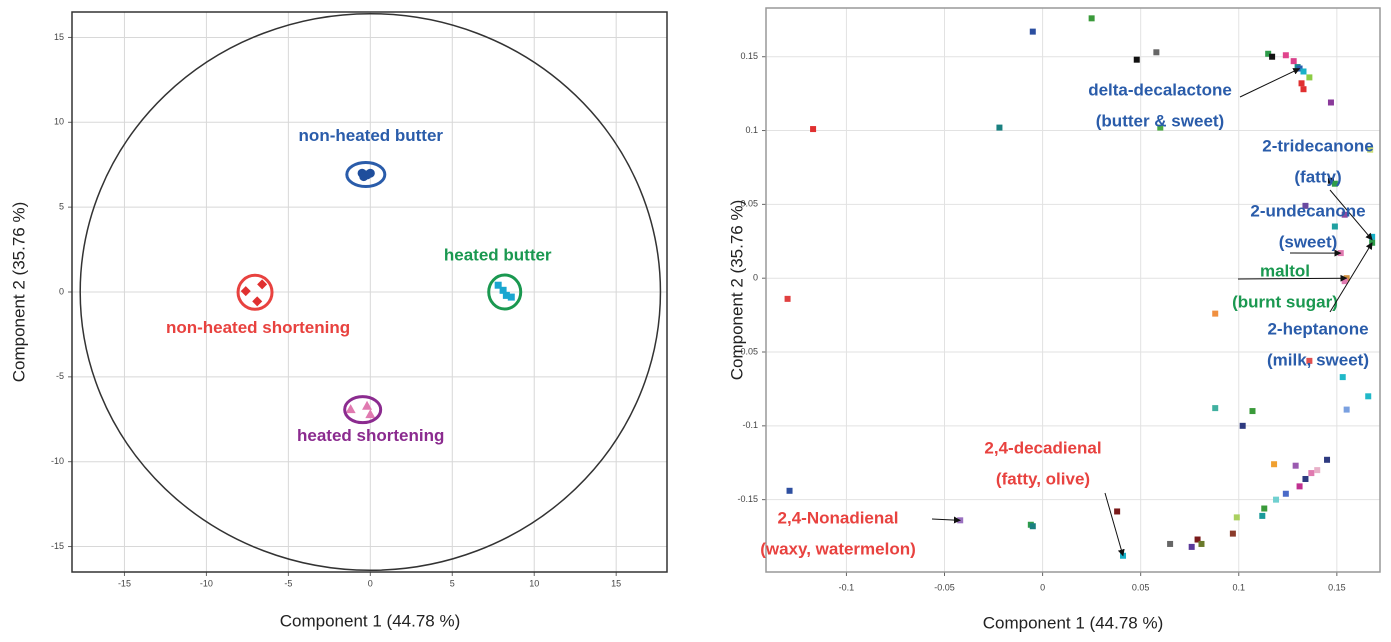  What do you see at coordinates (944, 587) in the screenshot?
I see `x-tick-label: -0.05` at bounding box center [944, 587].